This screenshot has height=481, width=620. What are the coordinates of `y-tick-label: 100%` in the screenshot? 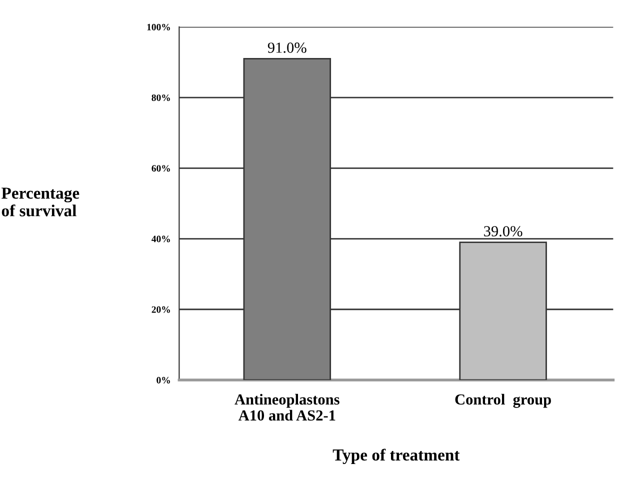 It's located at (158, 27).